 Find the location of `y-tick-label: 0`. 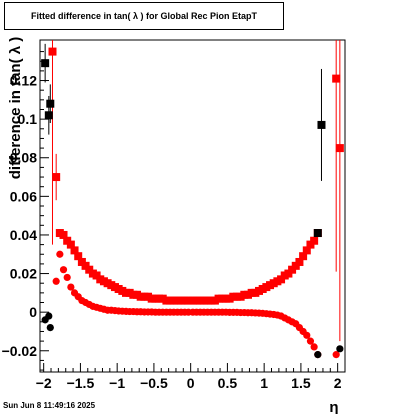

y-tick-label: 0 is located at coordinates (33, 312).